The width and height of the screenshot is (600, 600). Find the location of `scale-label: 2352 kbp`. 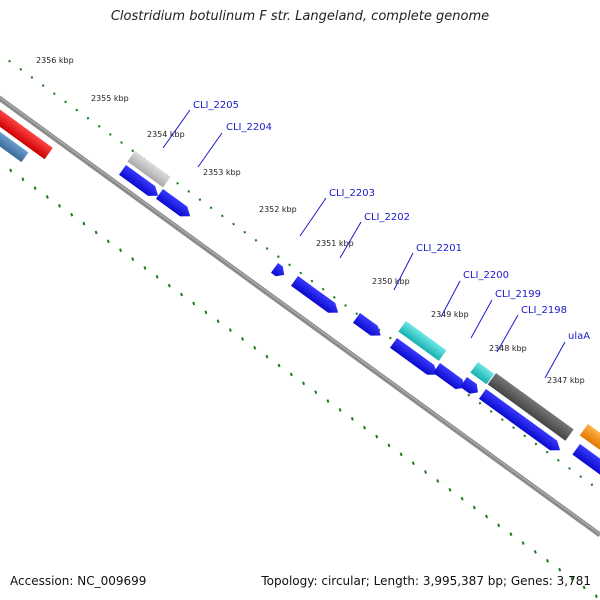

scale-label: 2352 kbp is located at coordinates (278, 209).